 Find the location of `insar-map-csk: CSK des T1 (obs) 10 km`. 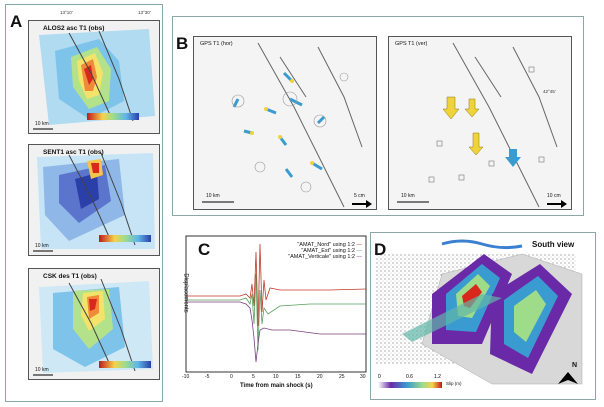

insar-map-csk: CSK des T1 (obs) 10 km is located at coordinates (94, 324).